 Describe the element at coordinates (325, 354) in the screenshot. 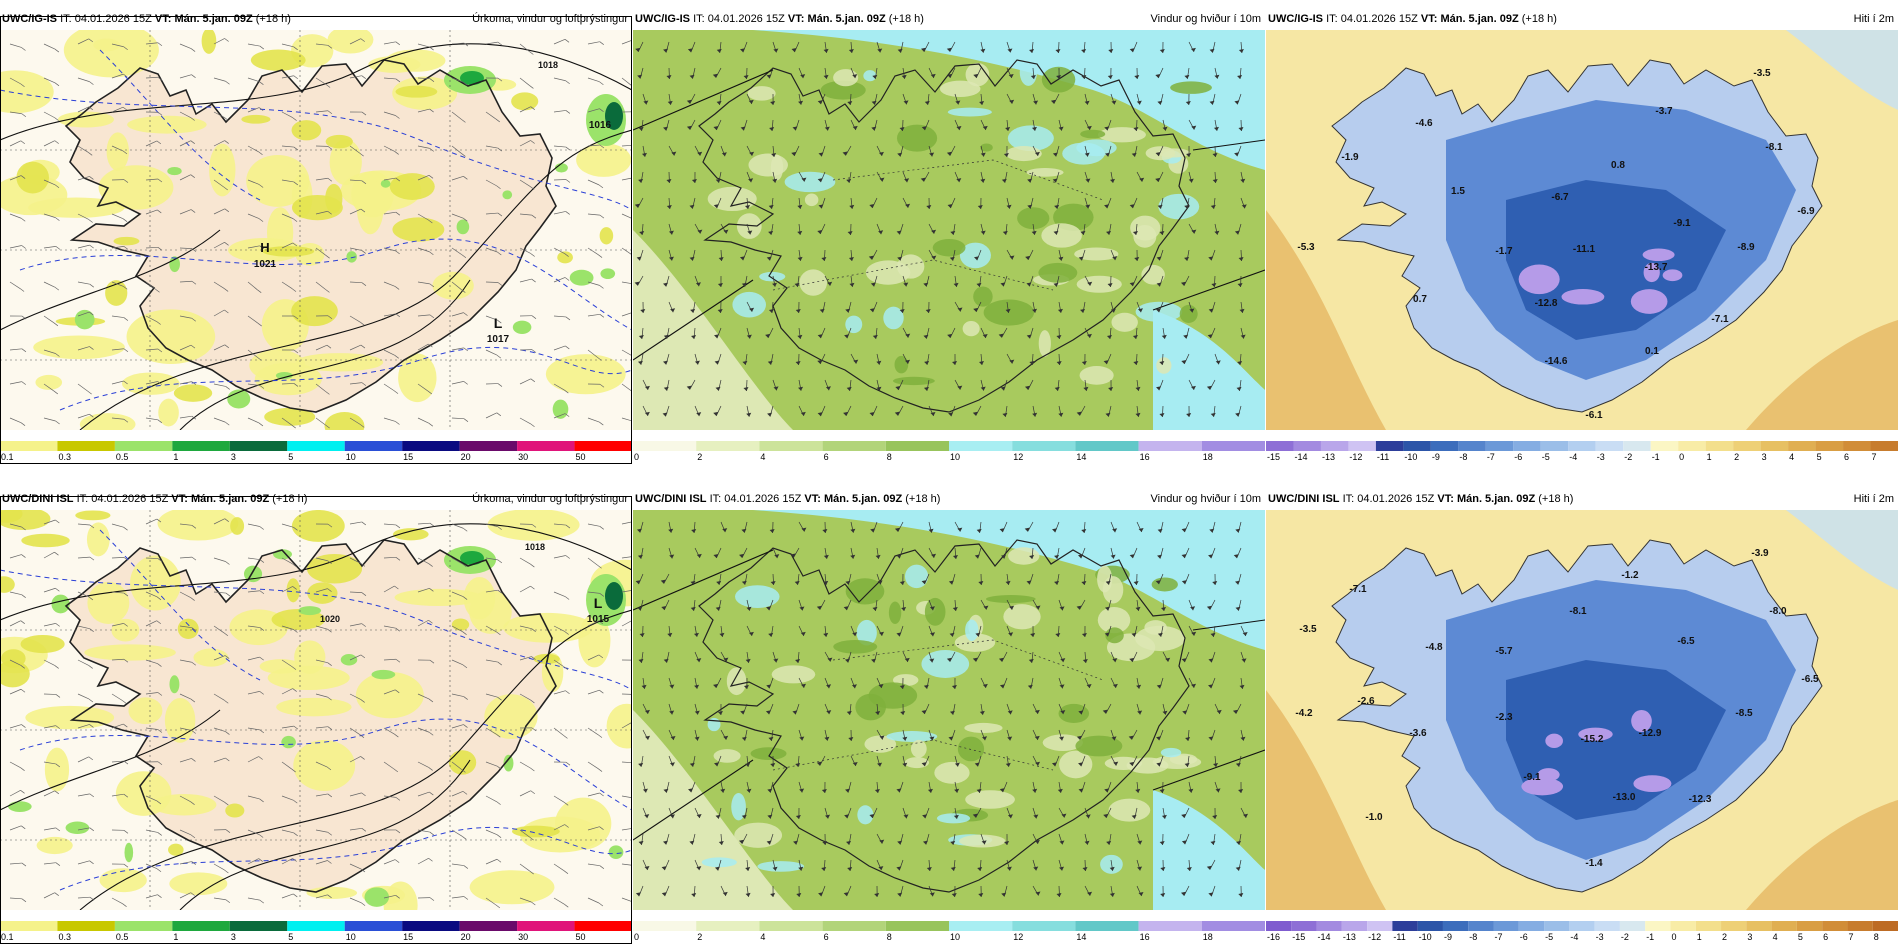

I see `isobar` at that location.